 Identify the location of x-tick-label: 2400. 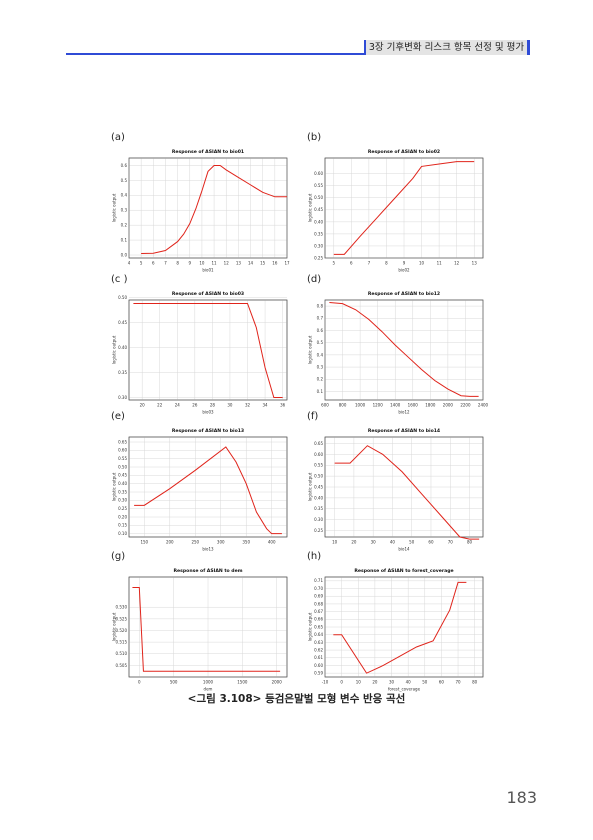
(483, 405).